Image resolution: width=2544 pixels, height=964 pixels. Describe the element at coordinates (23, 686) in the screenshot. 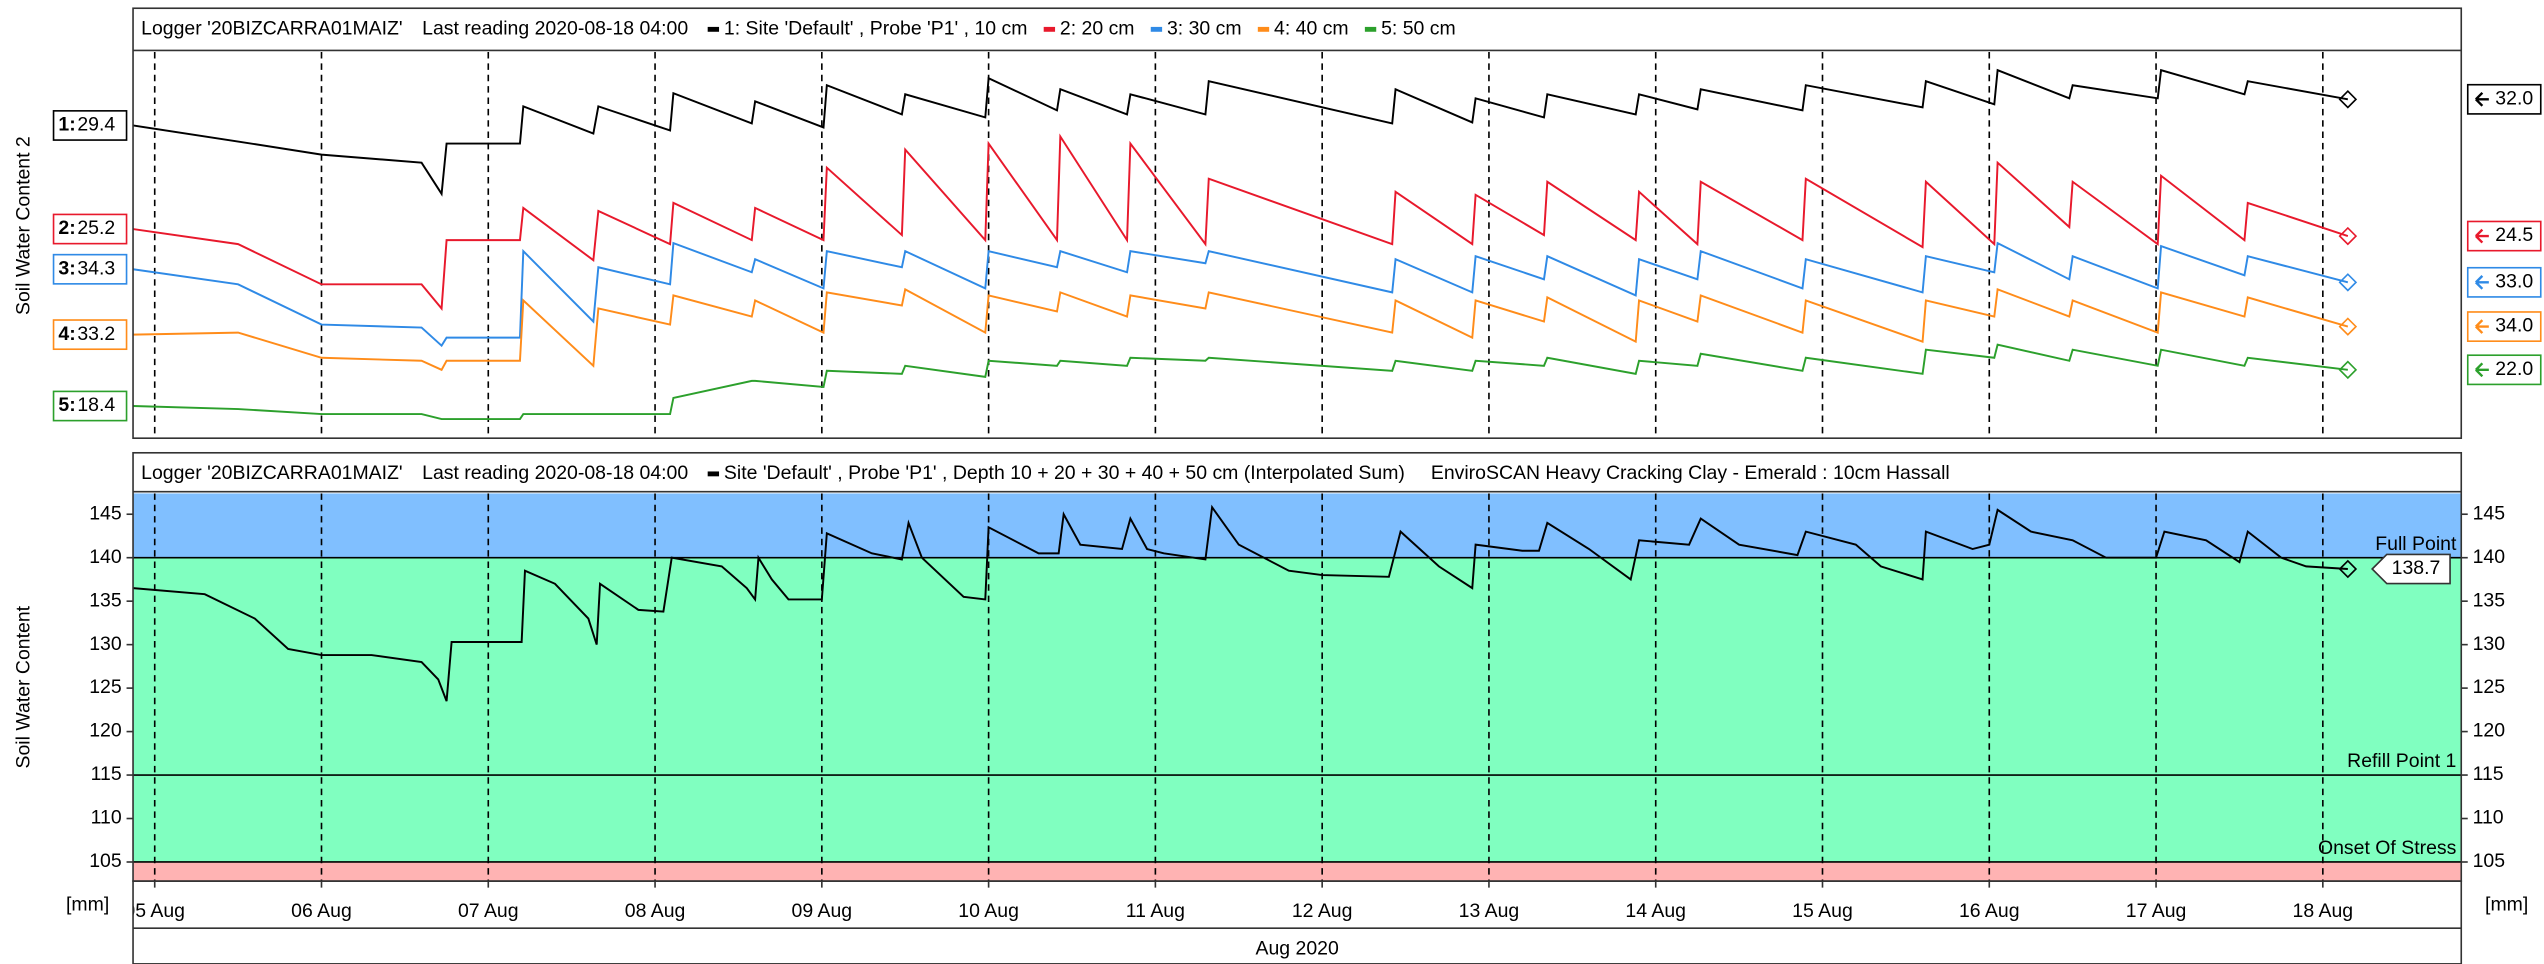

I see `y-axis-label: Soil Water Content` at that location.